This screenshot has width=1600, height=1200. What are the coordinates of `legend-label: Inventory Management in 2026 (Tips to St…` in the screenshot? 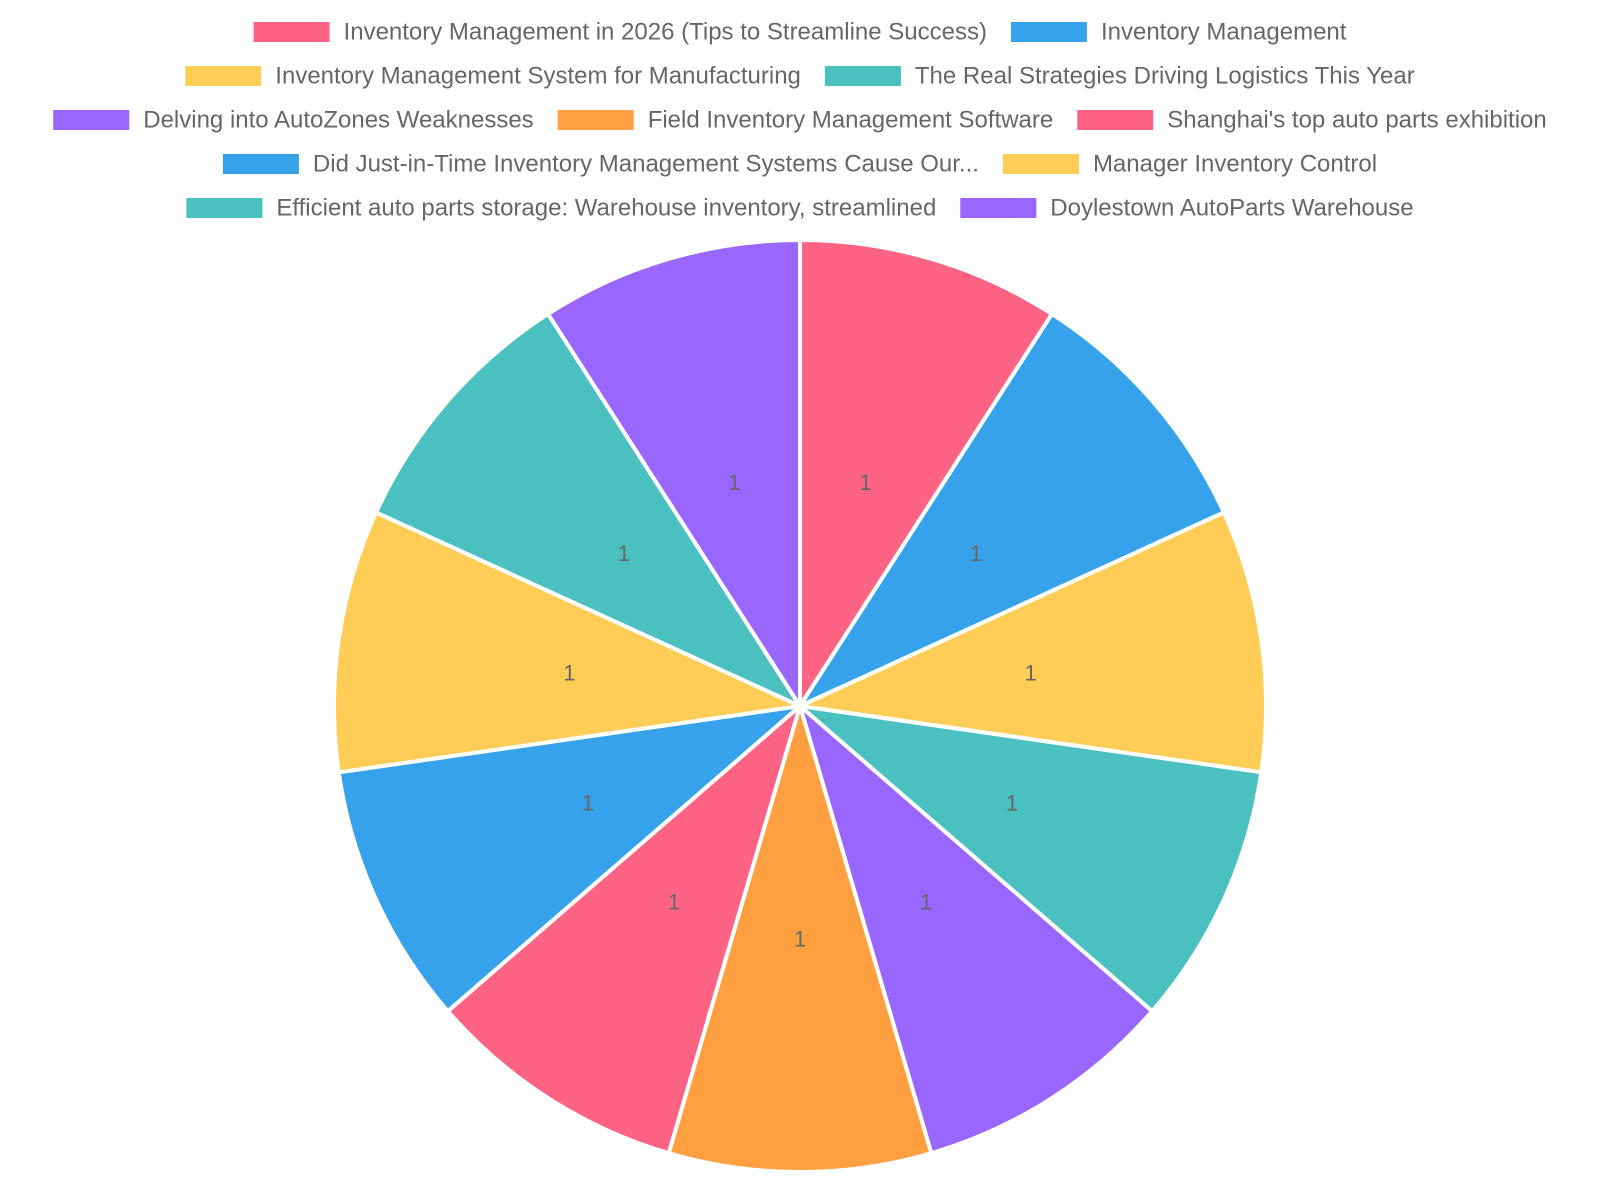 It's located at (665, 32).